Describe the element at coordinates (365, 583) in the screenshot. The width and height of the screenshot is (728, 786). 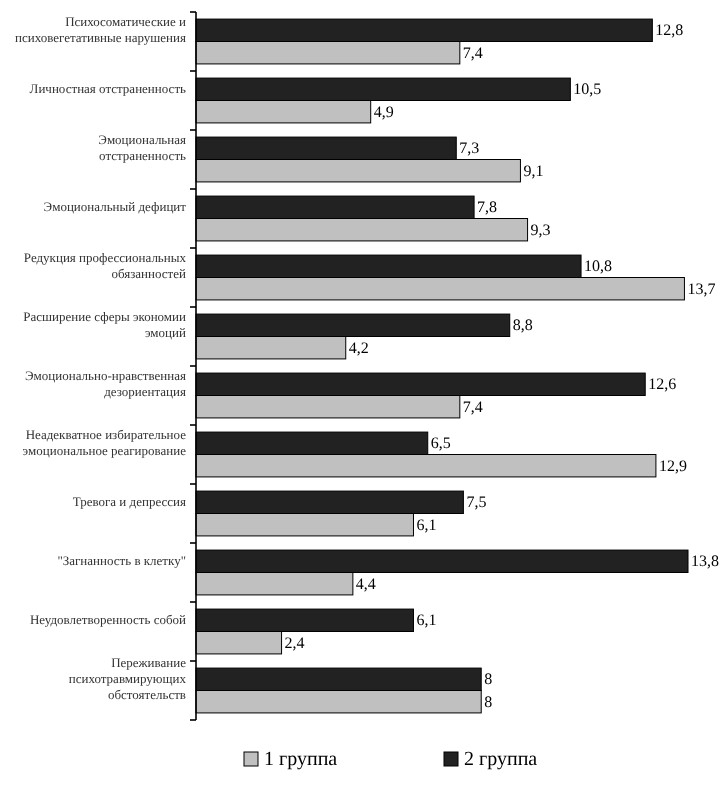
I see `data-label: 4,4` at that location.